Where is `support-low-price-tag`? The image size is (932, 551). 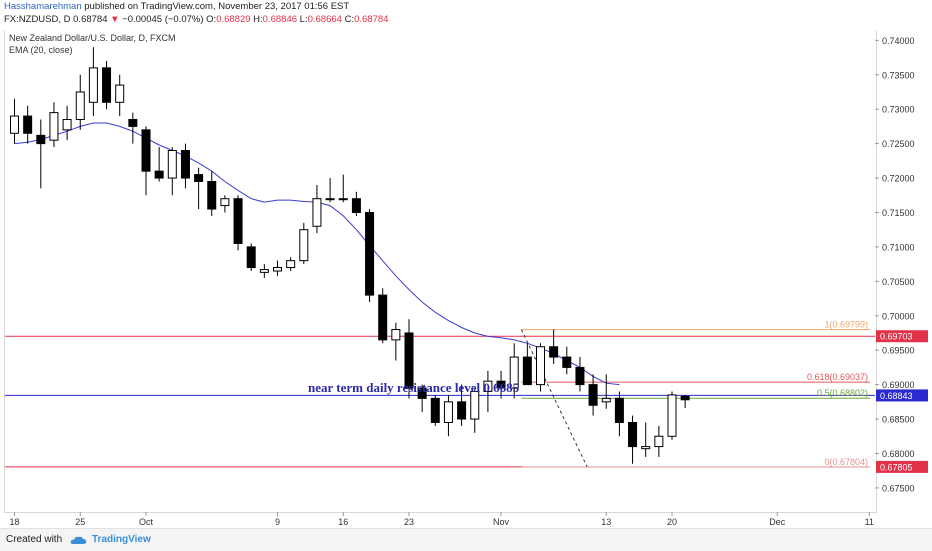
support-low-price-tag is located at coordinates (902, 466).